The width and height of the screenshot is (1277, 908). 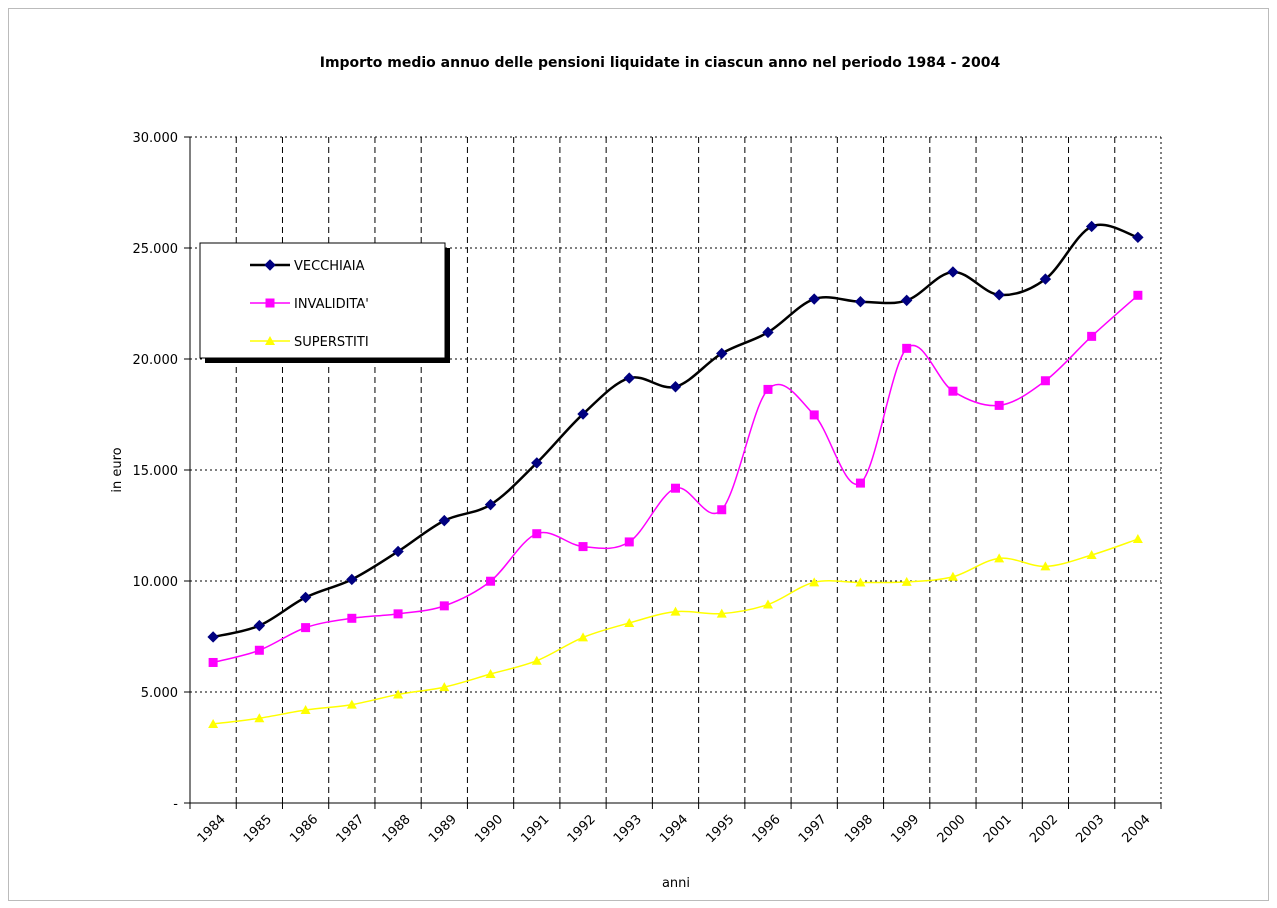 What do you see at coordinates (676, 883) in the screenshot?
I see `x-axis-label: anni` at bounding box center [676, 883].